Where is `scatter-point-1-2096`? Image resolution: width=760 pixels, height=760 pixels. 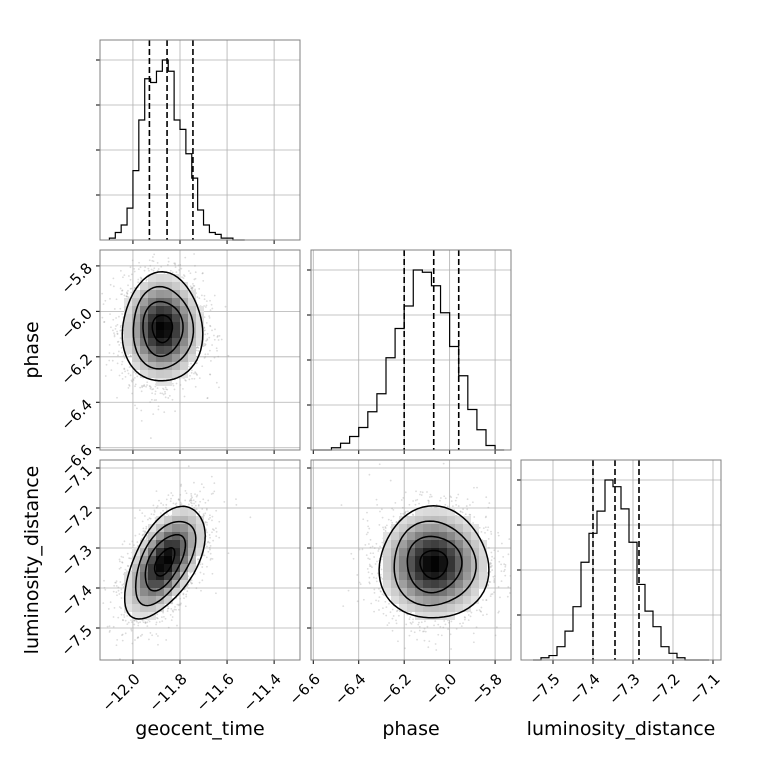 scatter-point-1-2096 is located at coordinates (142, 620).